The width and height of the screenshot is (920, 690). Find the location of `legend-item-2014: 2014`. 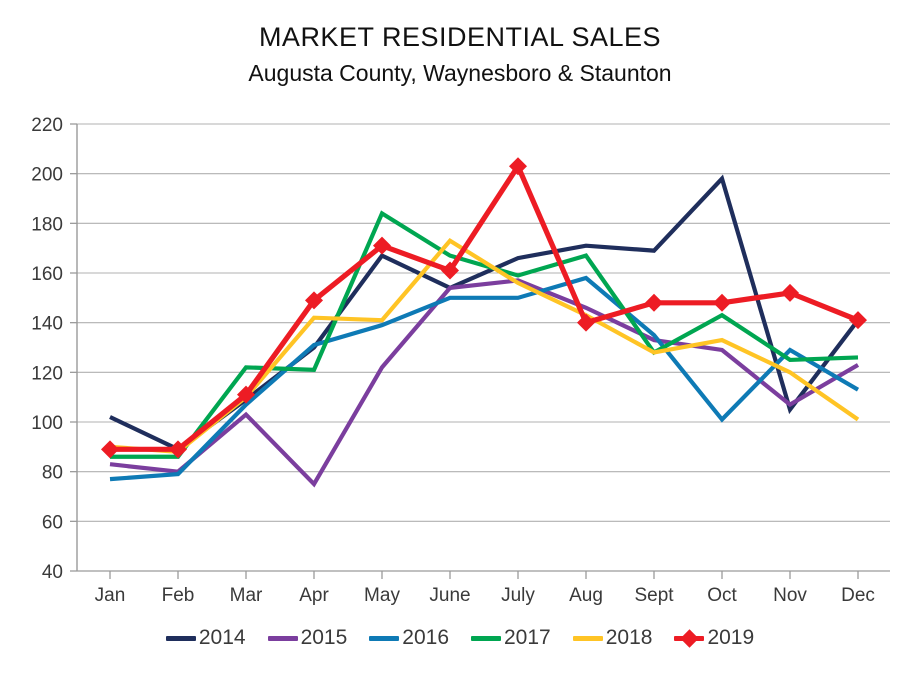

legend-item-2014: 2014 is located at coordinates (205, 638).